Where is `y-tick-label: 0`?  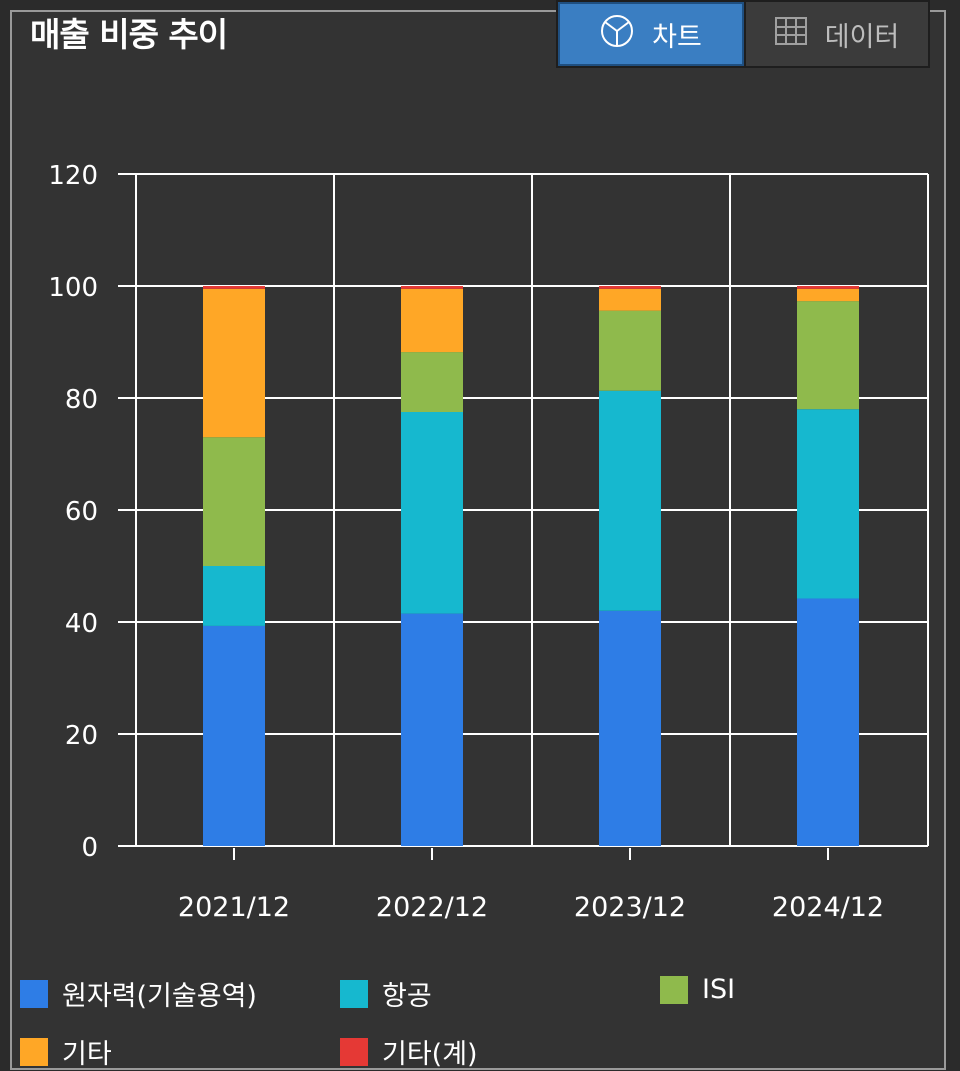 y-tick-label: 0 is located at coordinates (89, 848).